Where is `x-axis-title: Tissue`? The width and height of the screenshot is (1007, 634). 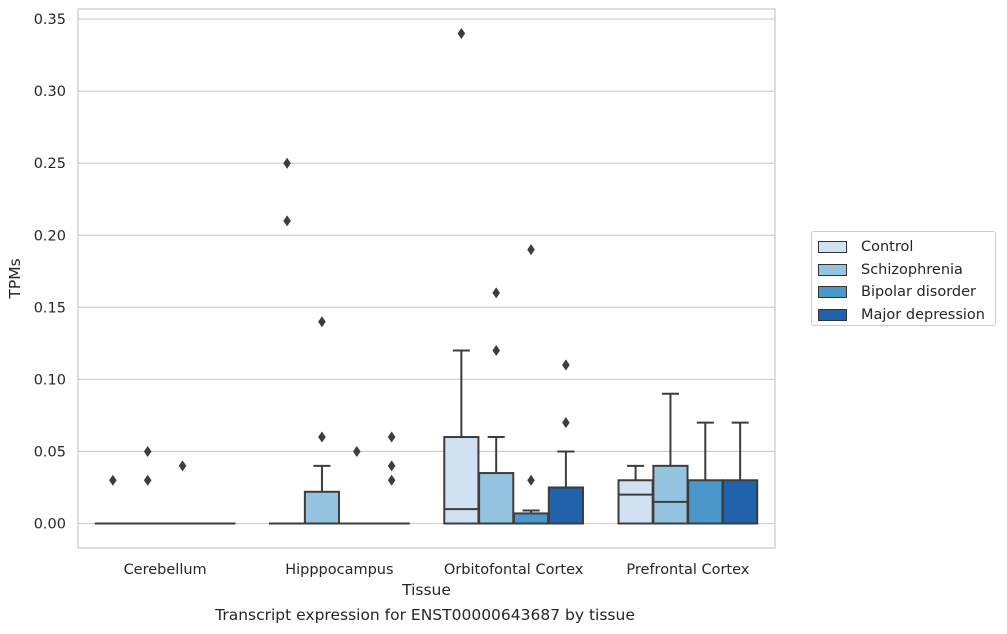
x-axis-title: Tissue is located at coordinates (426, 590).